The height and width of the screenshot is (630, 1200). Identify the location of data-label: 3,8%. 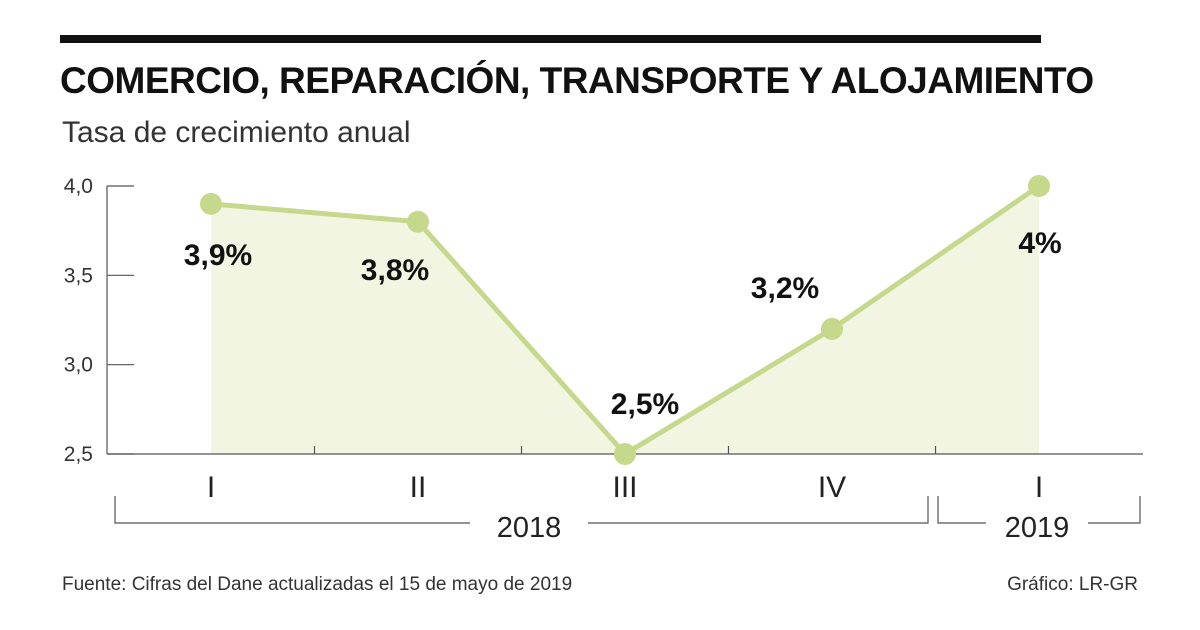
(395, 270).